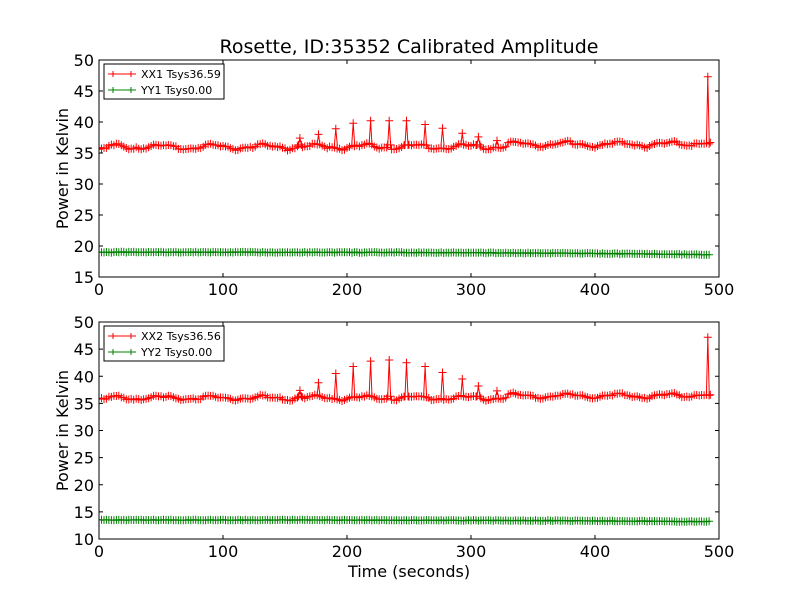 Image resolution: width=800 pixels, height=600 pixels. Describe the element at coordinates (176, 90) in the screenshot. I see `legend-label: YY1 Tsys0.00` at that location.